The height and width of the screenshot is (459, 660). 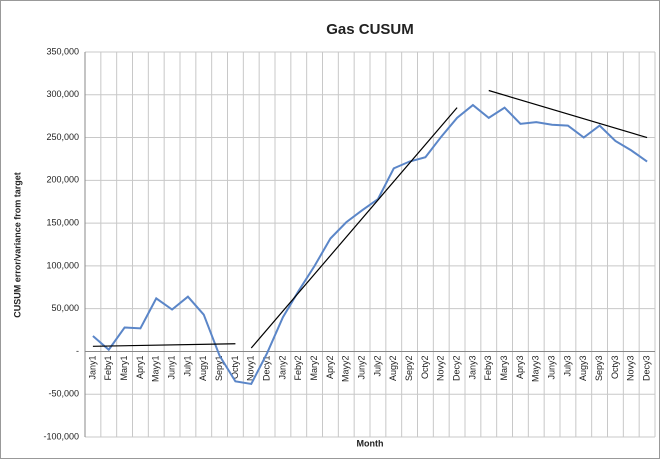 What do you see at coordinates (409, 368) in the screenshot?
I see `x-tick-label: Sepy2` at bounding box center [409, 368].